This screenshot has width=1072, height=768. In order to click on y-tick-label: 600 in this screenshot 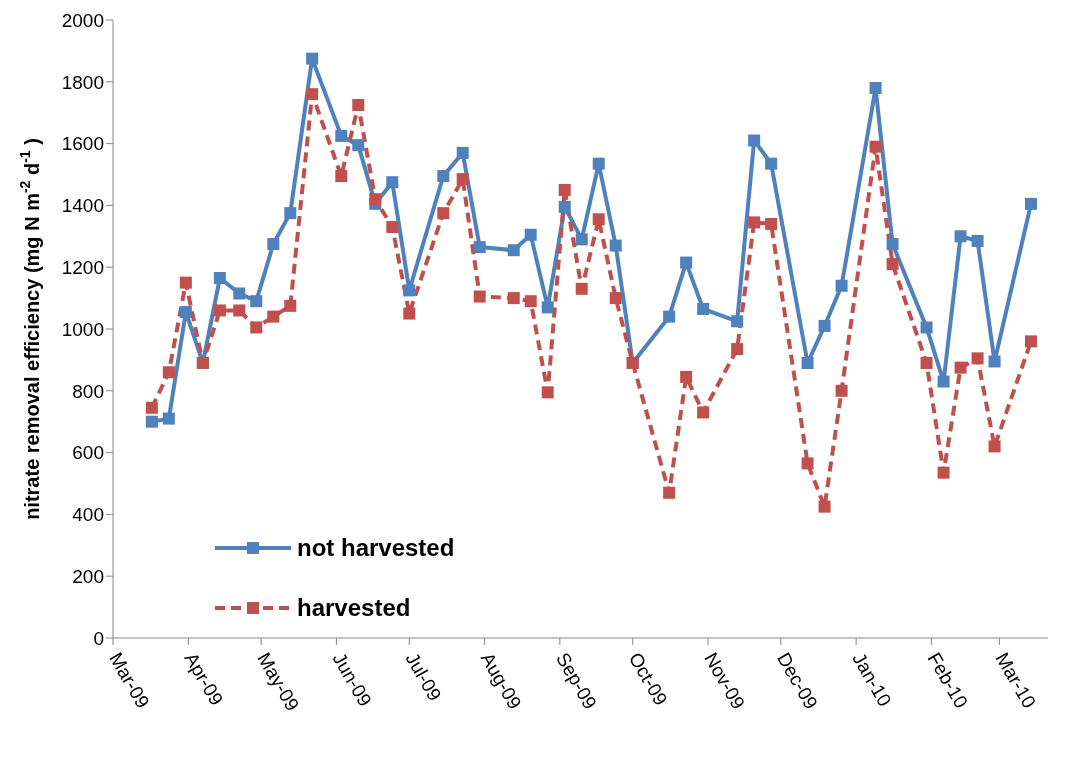, I will do `click(88, 453)`.